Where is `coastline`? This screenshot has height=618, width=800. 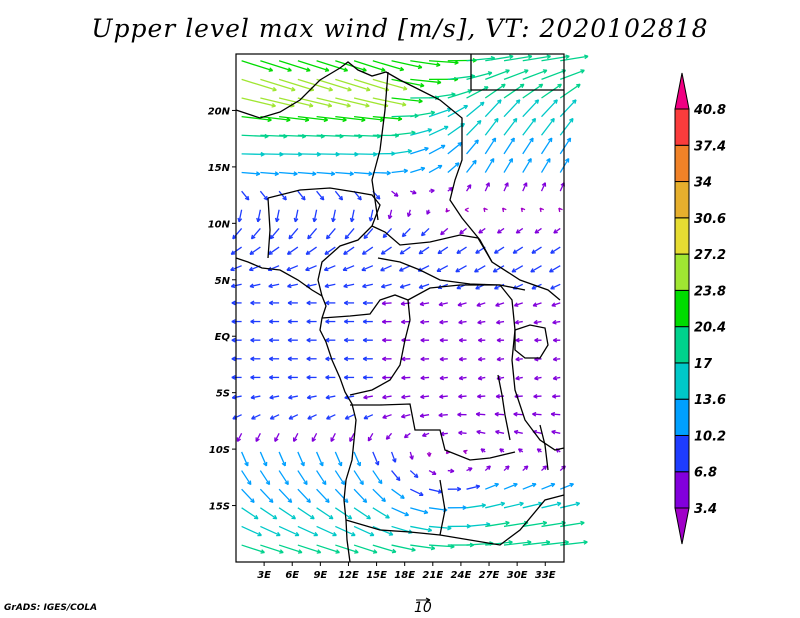 coastline is located at coordinates (296, 410).